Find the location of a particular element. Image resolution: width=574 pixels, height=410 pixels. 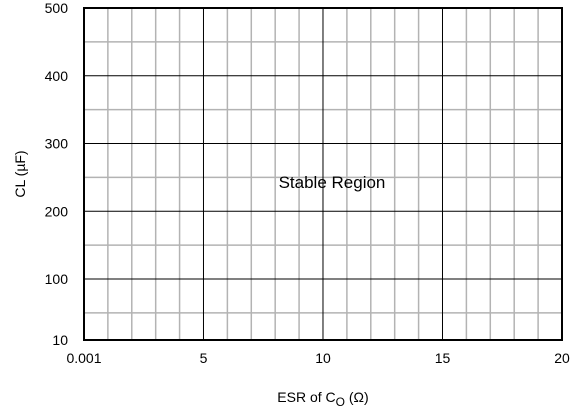

x-axis-label: ESR of CO (Ω) is located at coordinates (322, 399).